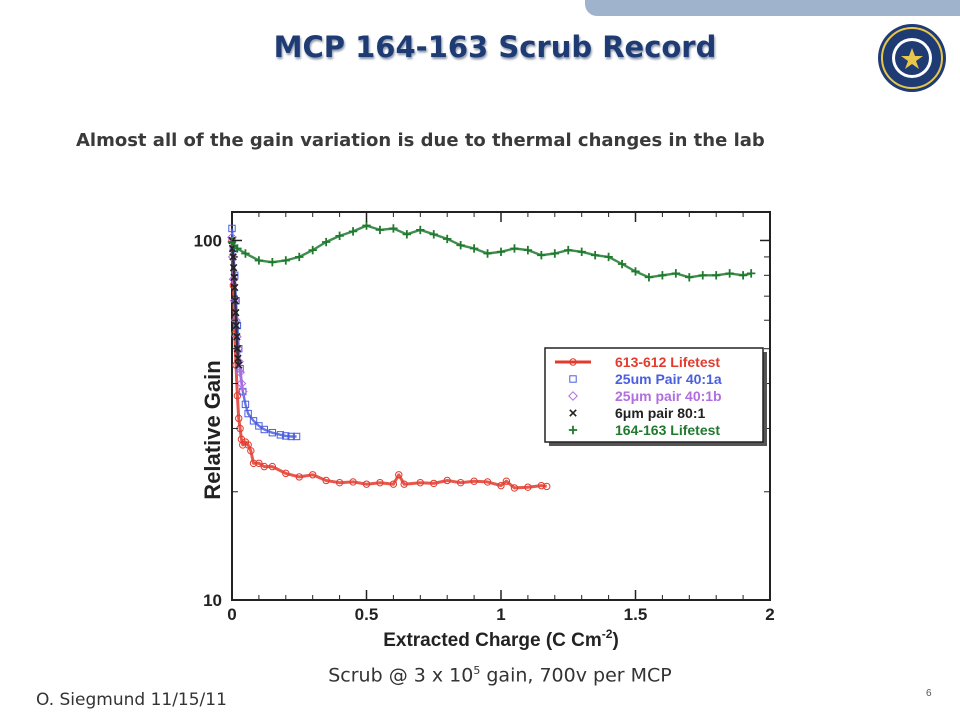 This screenshot has width=960, height=720. What do you see at coordinates (231, 614) in the screenshot?
I see `x-tick-label: 0` at bounding box center [231, 614].